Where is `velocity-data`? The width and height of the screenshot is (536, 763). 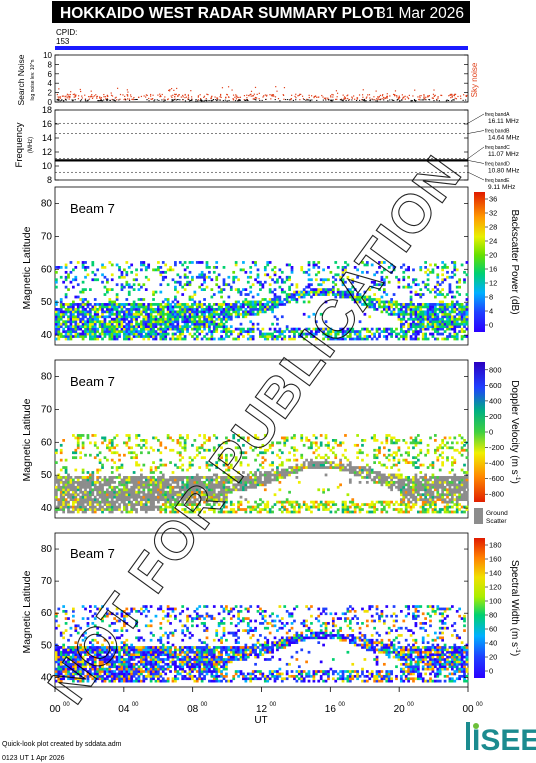 velocity-data is located at coordinates (262, 474).